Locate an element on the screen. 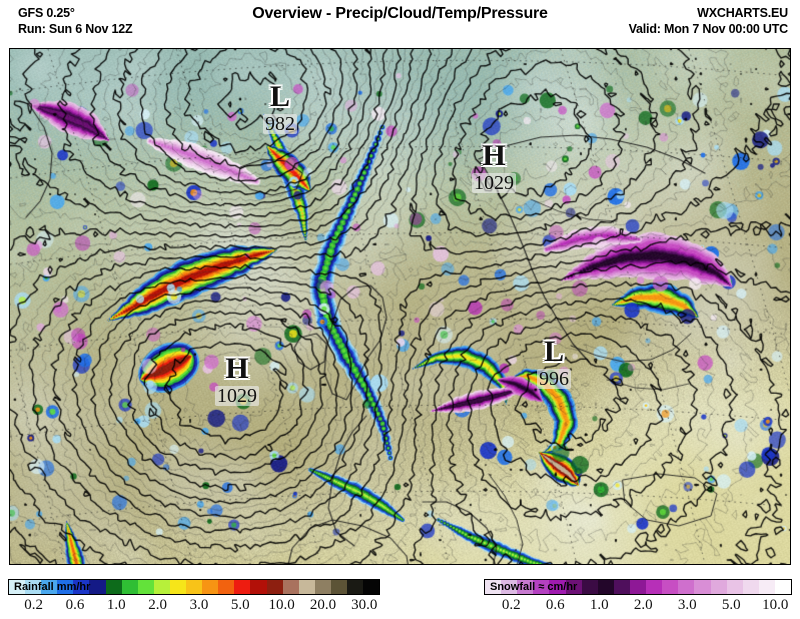 This screenshot has width=800, height=619. rainfall-colorbar: Rainfall mm/hr is located at coordinates (194, 587).